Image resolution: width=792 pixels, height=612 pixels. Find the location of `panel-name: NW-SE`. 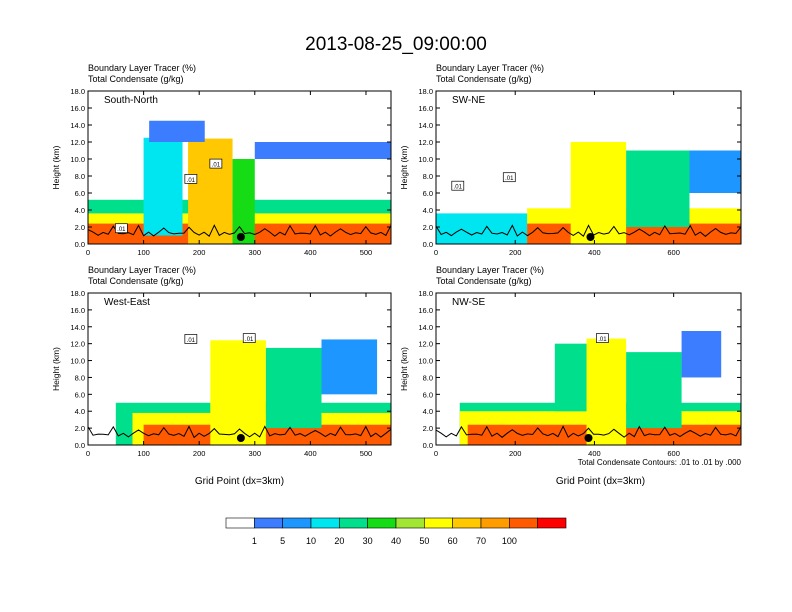

panel-name: NW-SE is located at coordinates (468, 302).